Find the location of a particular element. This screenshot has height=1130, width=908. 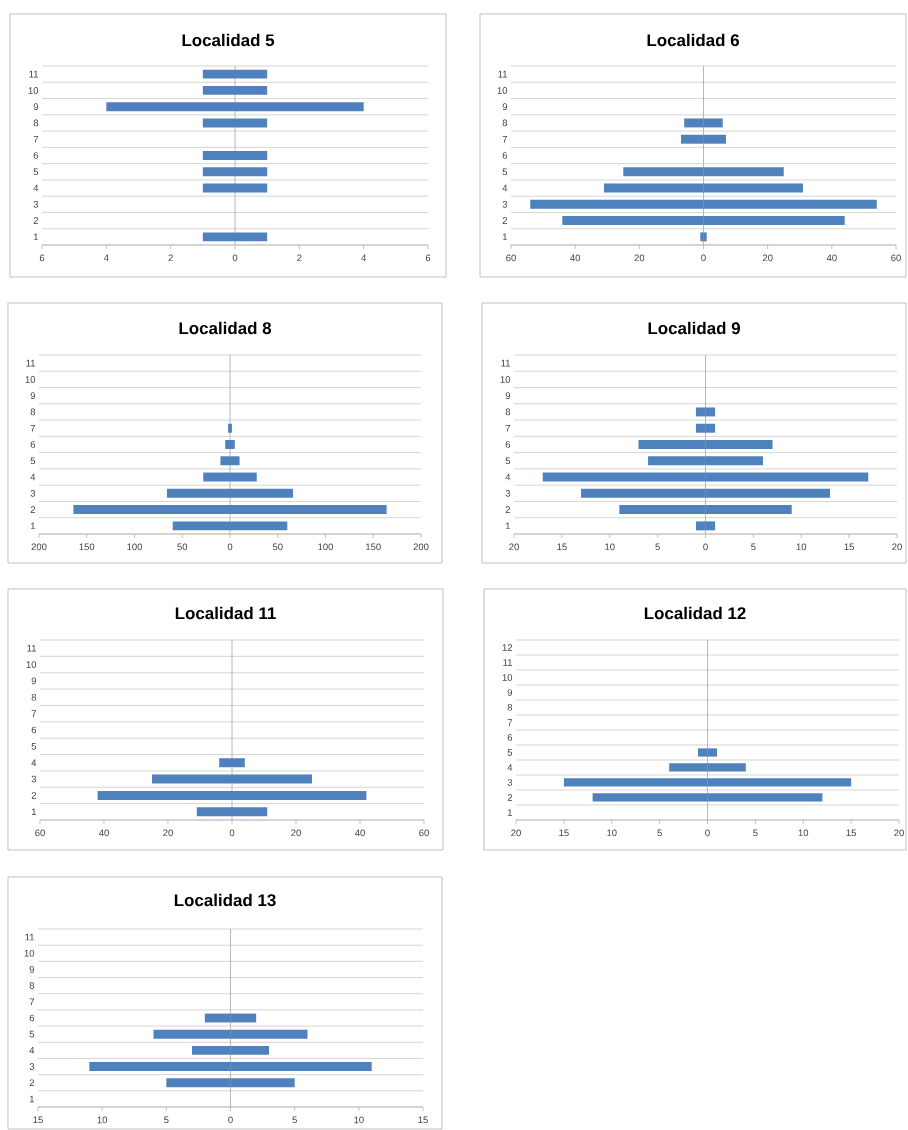

x-tick-label: 200 is located at coordinates (421, 547).